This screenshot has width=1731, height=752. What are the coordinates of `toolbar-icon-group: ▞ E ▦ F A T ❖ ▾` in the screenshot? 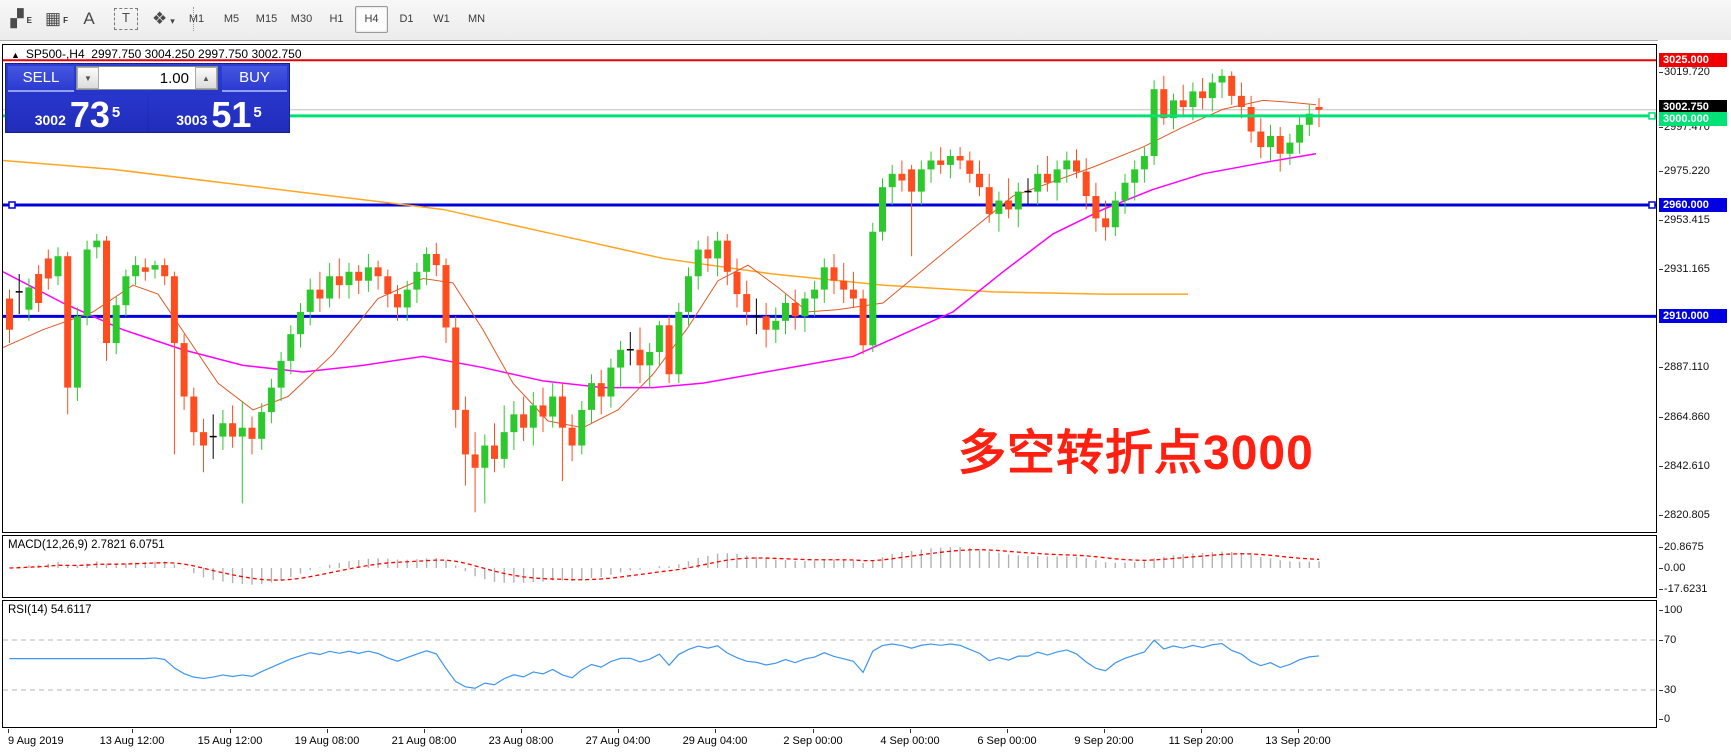 It's located at (102, 19).